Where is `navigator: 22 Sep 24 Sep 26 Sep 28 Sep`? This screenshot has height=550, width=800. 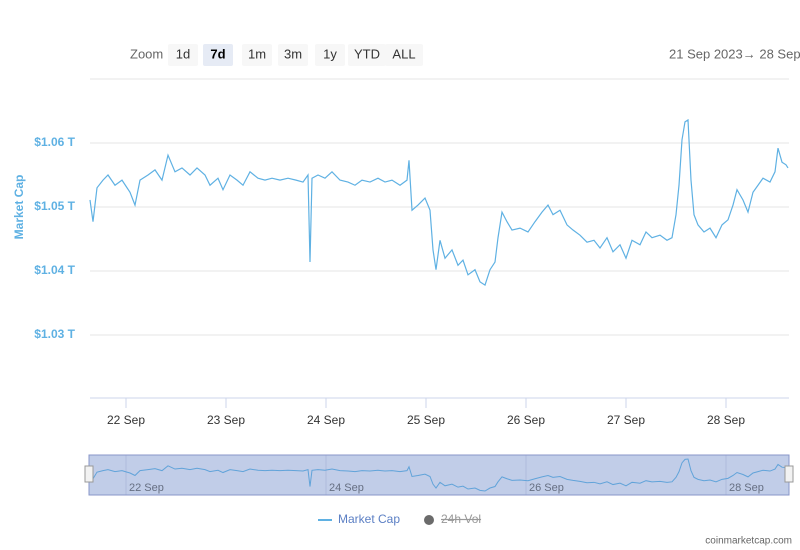
navigator: 22 Sep 24 Sep 26 Sep 28 Sep is located at coordinates (439, 475).